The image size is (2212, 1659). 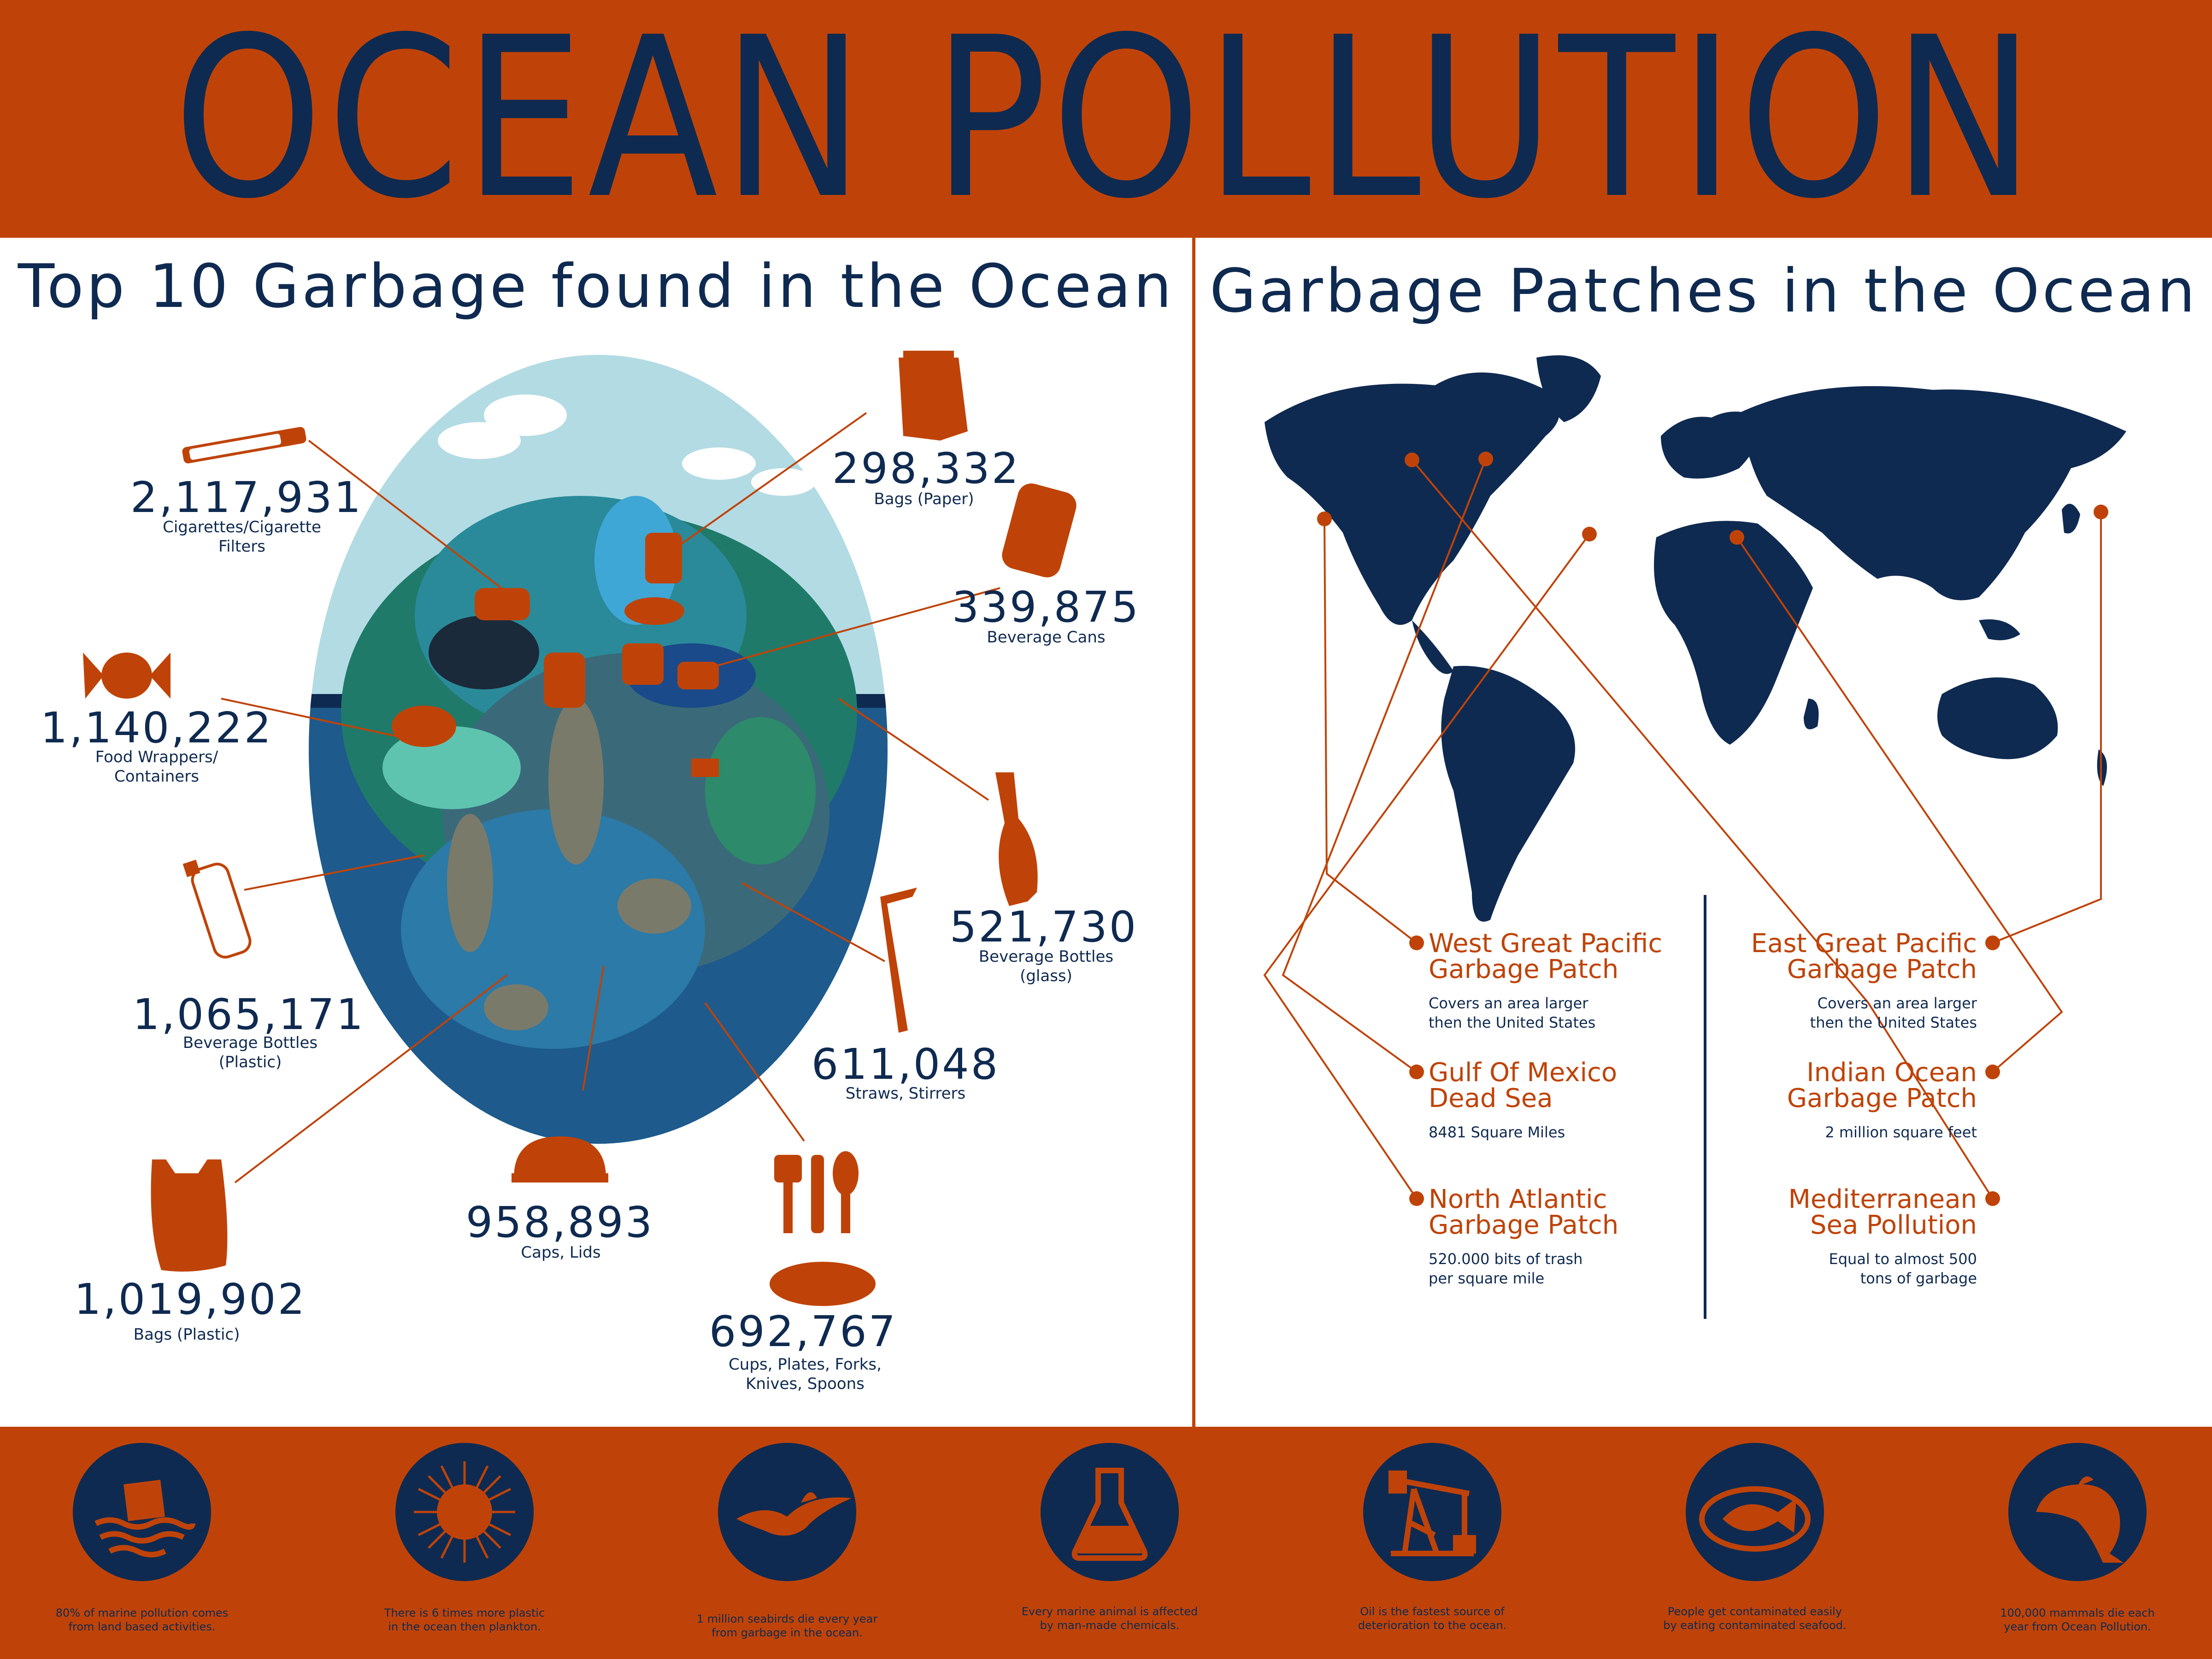 What do you see at coordinates (933, 396) in the screenshot?
I see `paper-bag-icon` at bounding box center [933, 396].